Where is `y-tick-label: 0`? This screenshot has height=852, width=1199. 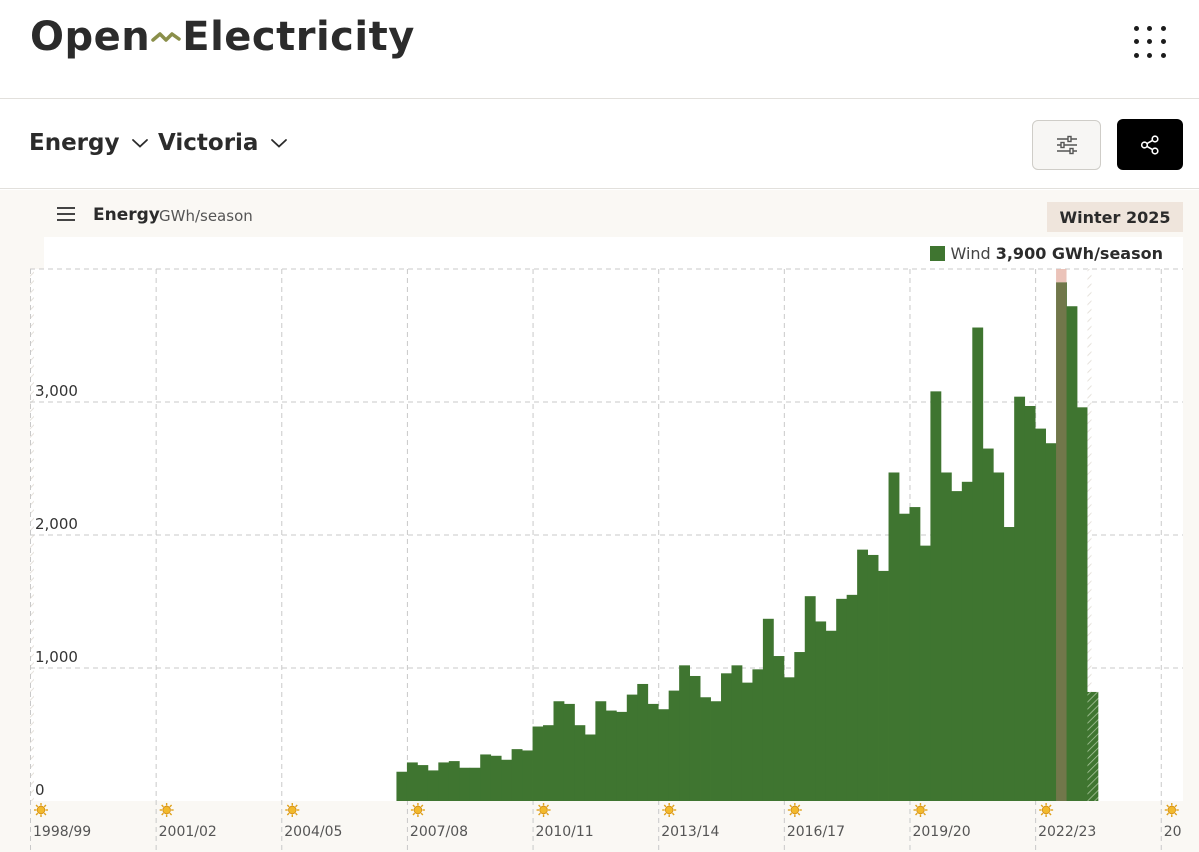 y-tick-label: 0 is located at coordinates (40, 790).